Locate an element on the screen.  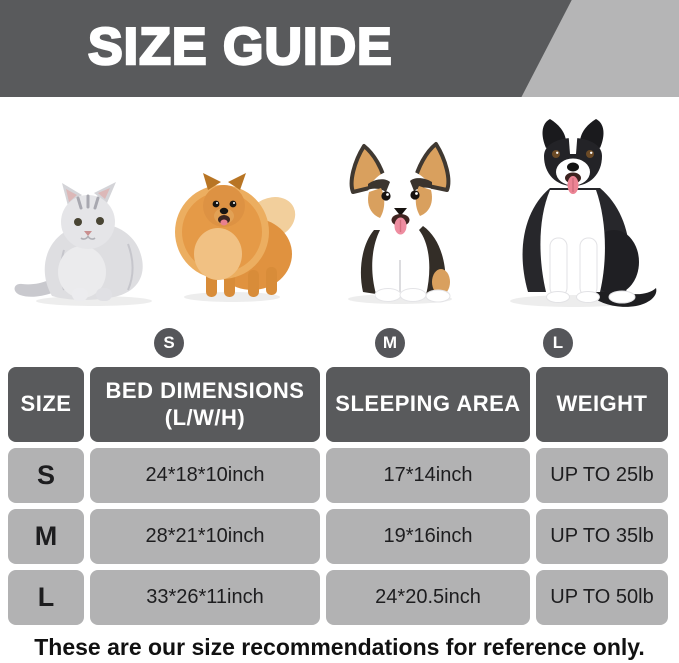
border-collie-illustration is located at coordinates (573, 213).